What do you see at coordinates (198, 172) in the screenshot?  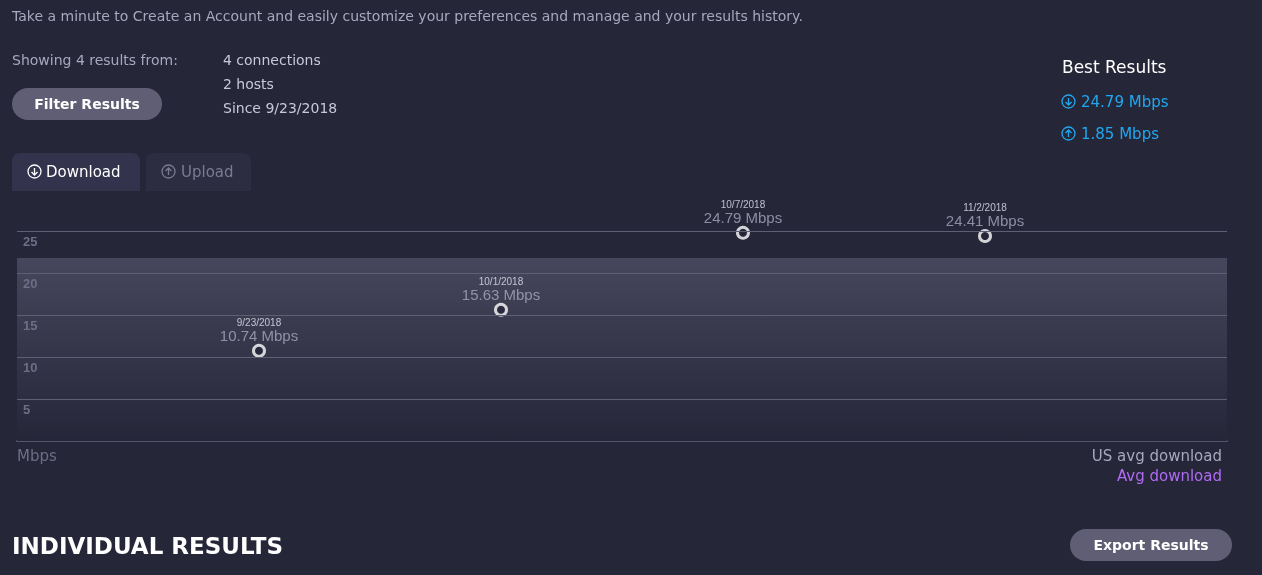 I see `text: Upload` at bounding box center [198, 172].